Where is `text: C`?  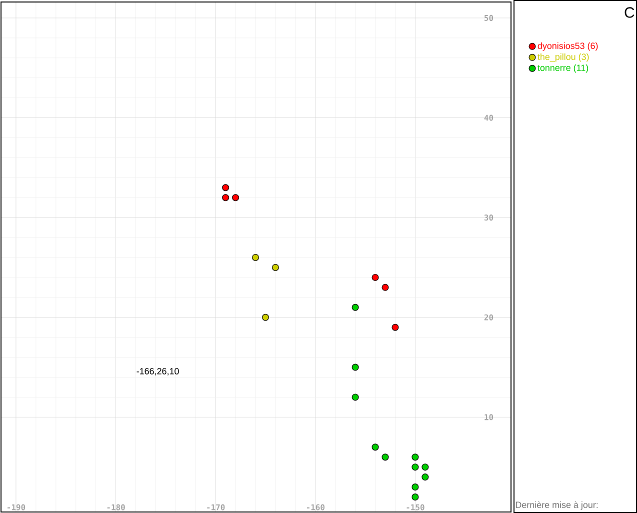
text: C is located at coordinates (629, 12).